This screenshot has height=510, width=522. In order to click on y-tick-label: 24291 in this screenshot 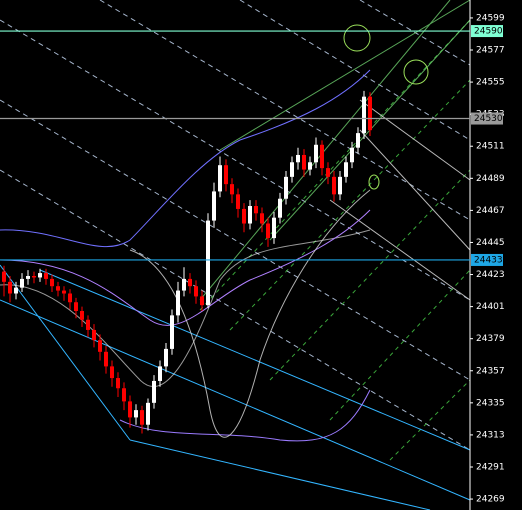, I will do `click(490, 467)`.